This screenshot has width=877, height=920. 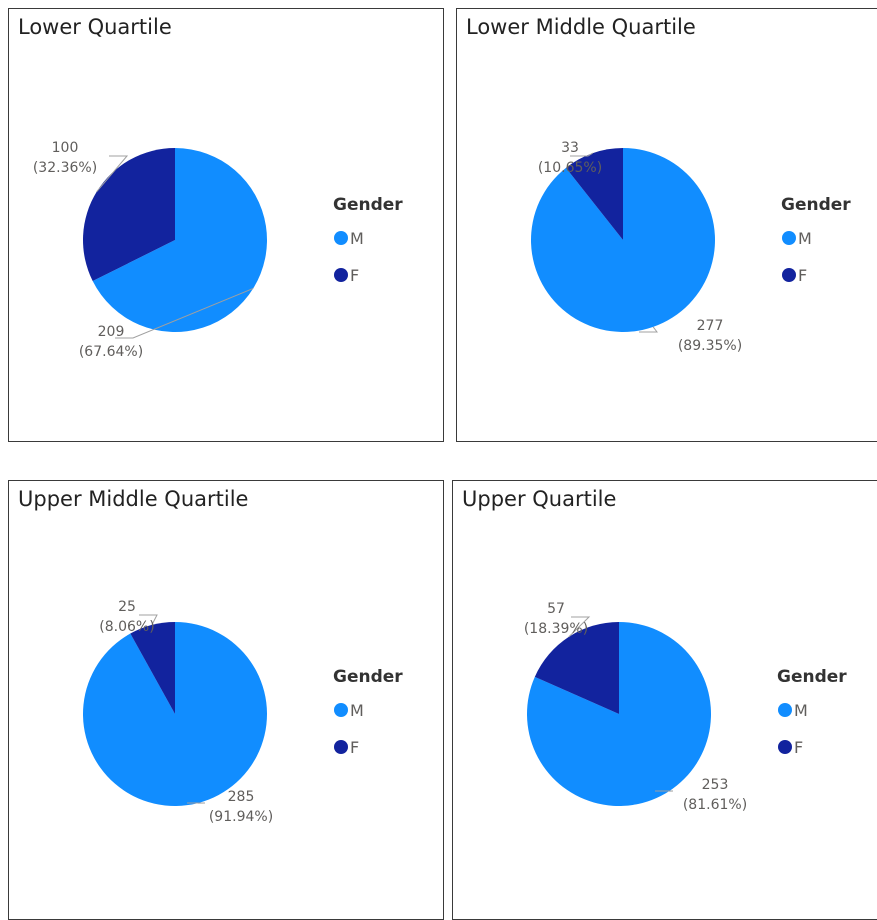 I want to click on data-label-percent: (8.06%), so click(x=126, y=627).